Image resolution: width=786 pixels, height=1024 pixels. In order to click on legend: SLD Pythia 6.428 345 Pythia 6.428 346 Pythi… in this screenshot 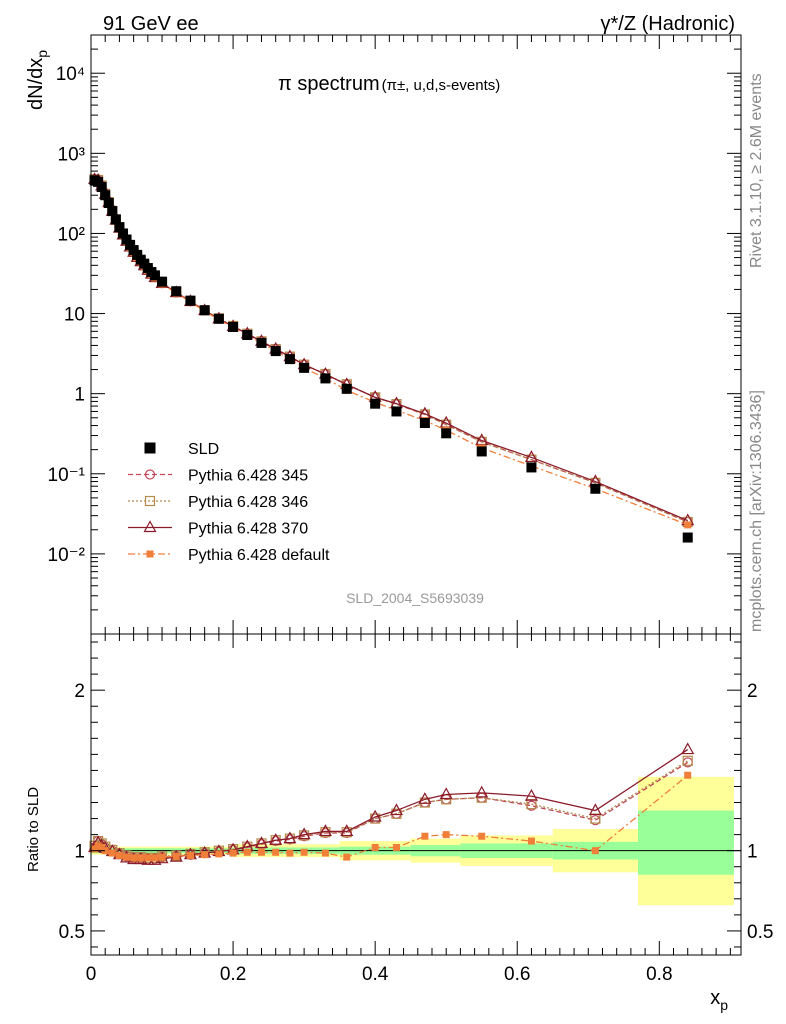, I will do `click(229, 502)`.